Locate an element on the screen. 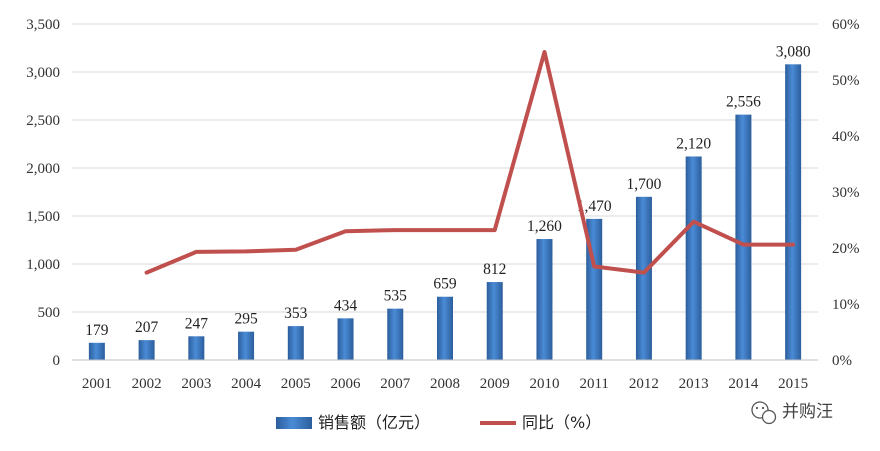  x-tick-label: 2013 is located at coordinates (694, 384).